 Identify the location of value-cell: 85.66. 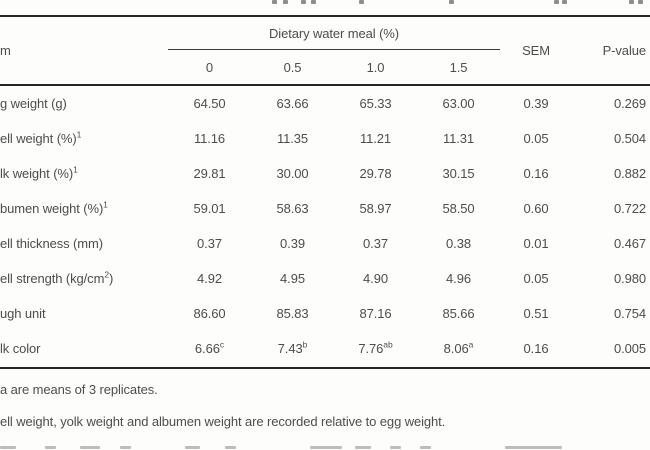
(458, 313).